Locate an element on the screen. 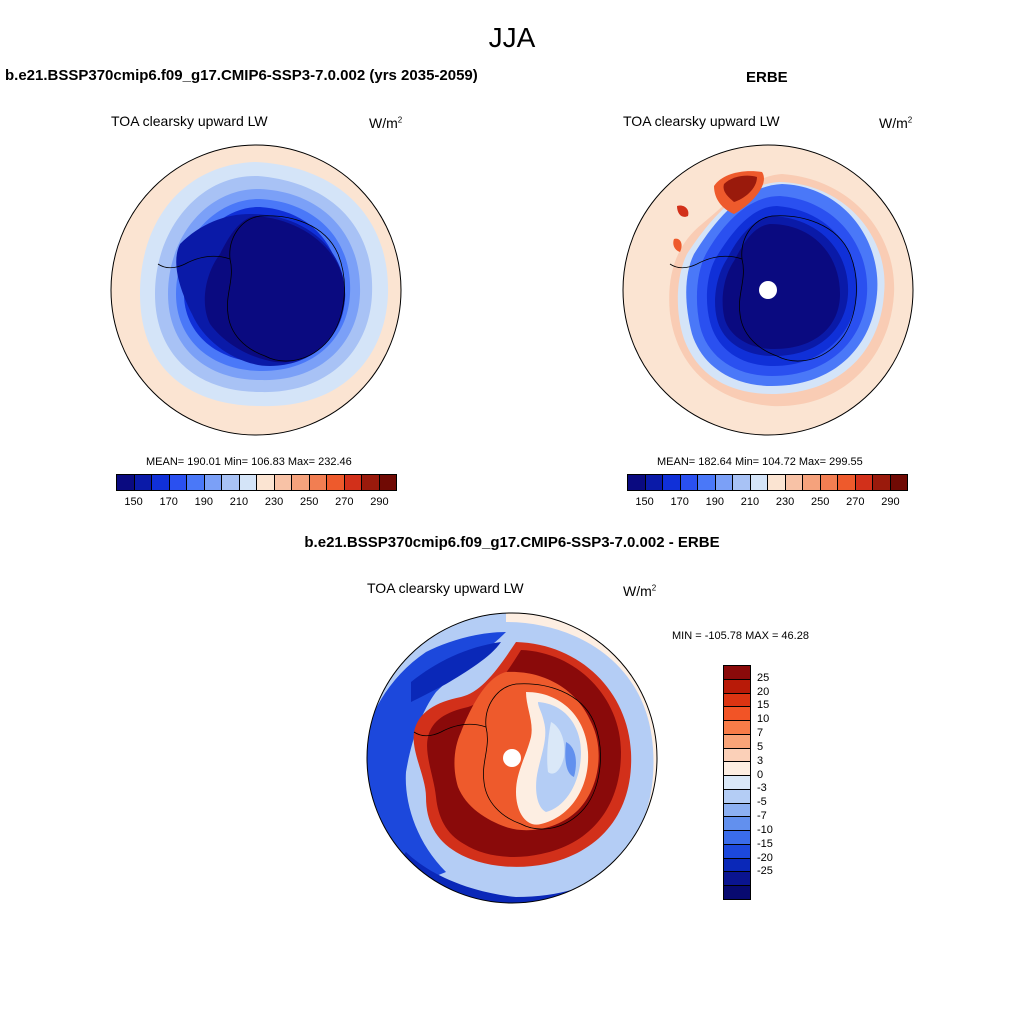 Image resolution: width=1024 pixels, height=1024 pixels. obs-map is located at coordinates (768, 290).